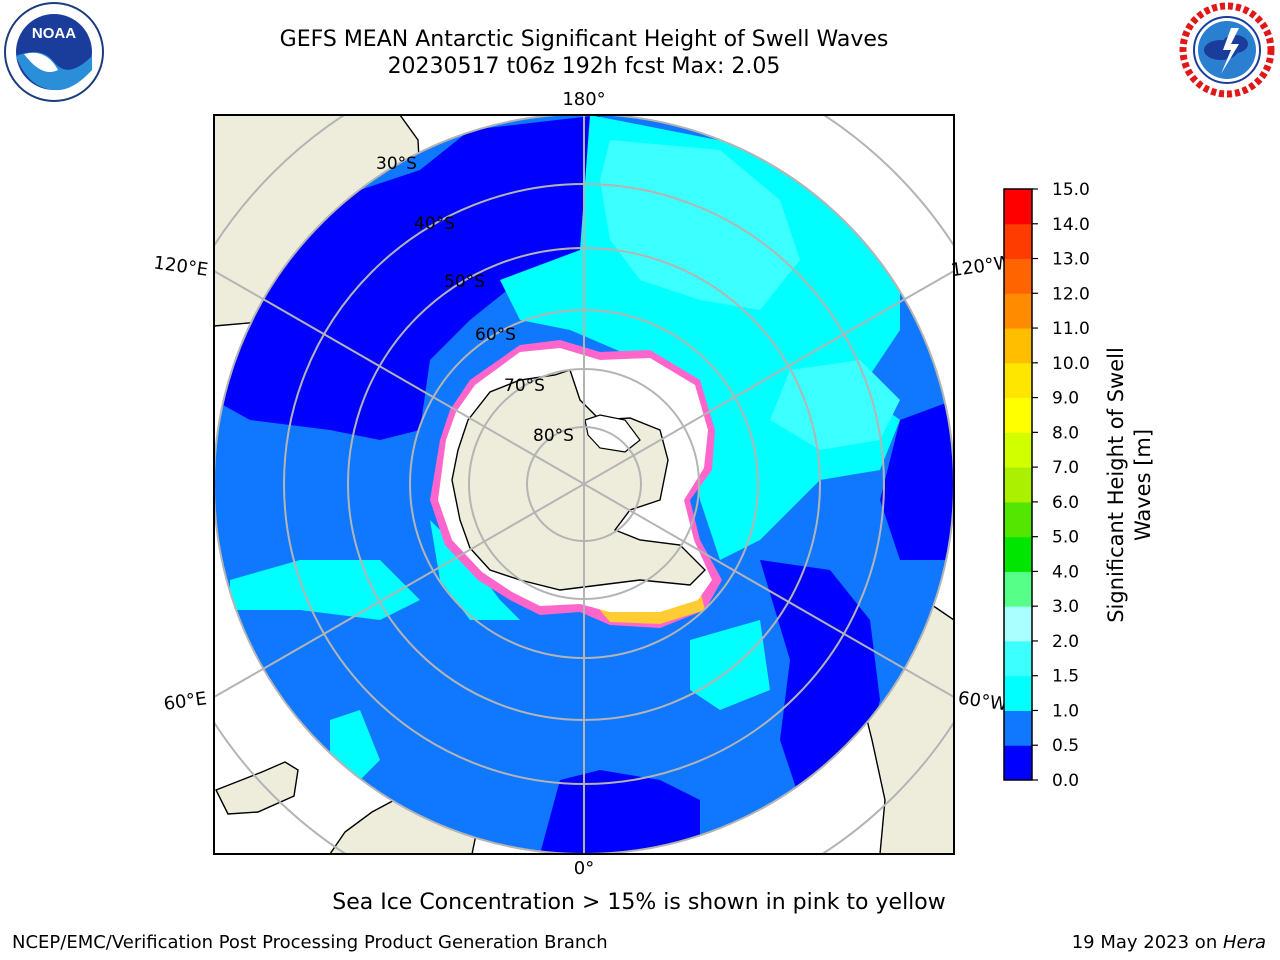  Describe the element at coordinates (1065, 468) in the screenshot. I see `colorbar-tick-label: 7.0` at that location.